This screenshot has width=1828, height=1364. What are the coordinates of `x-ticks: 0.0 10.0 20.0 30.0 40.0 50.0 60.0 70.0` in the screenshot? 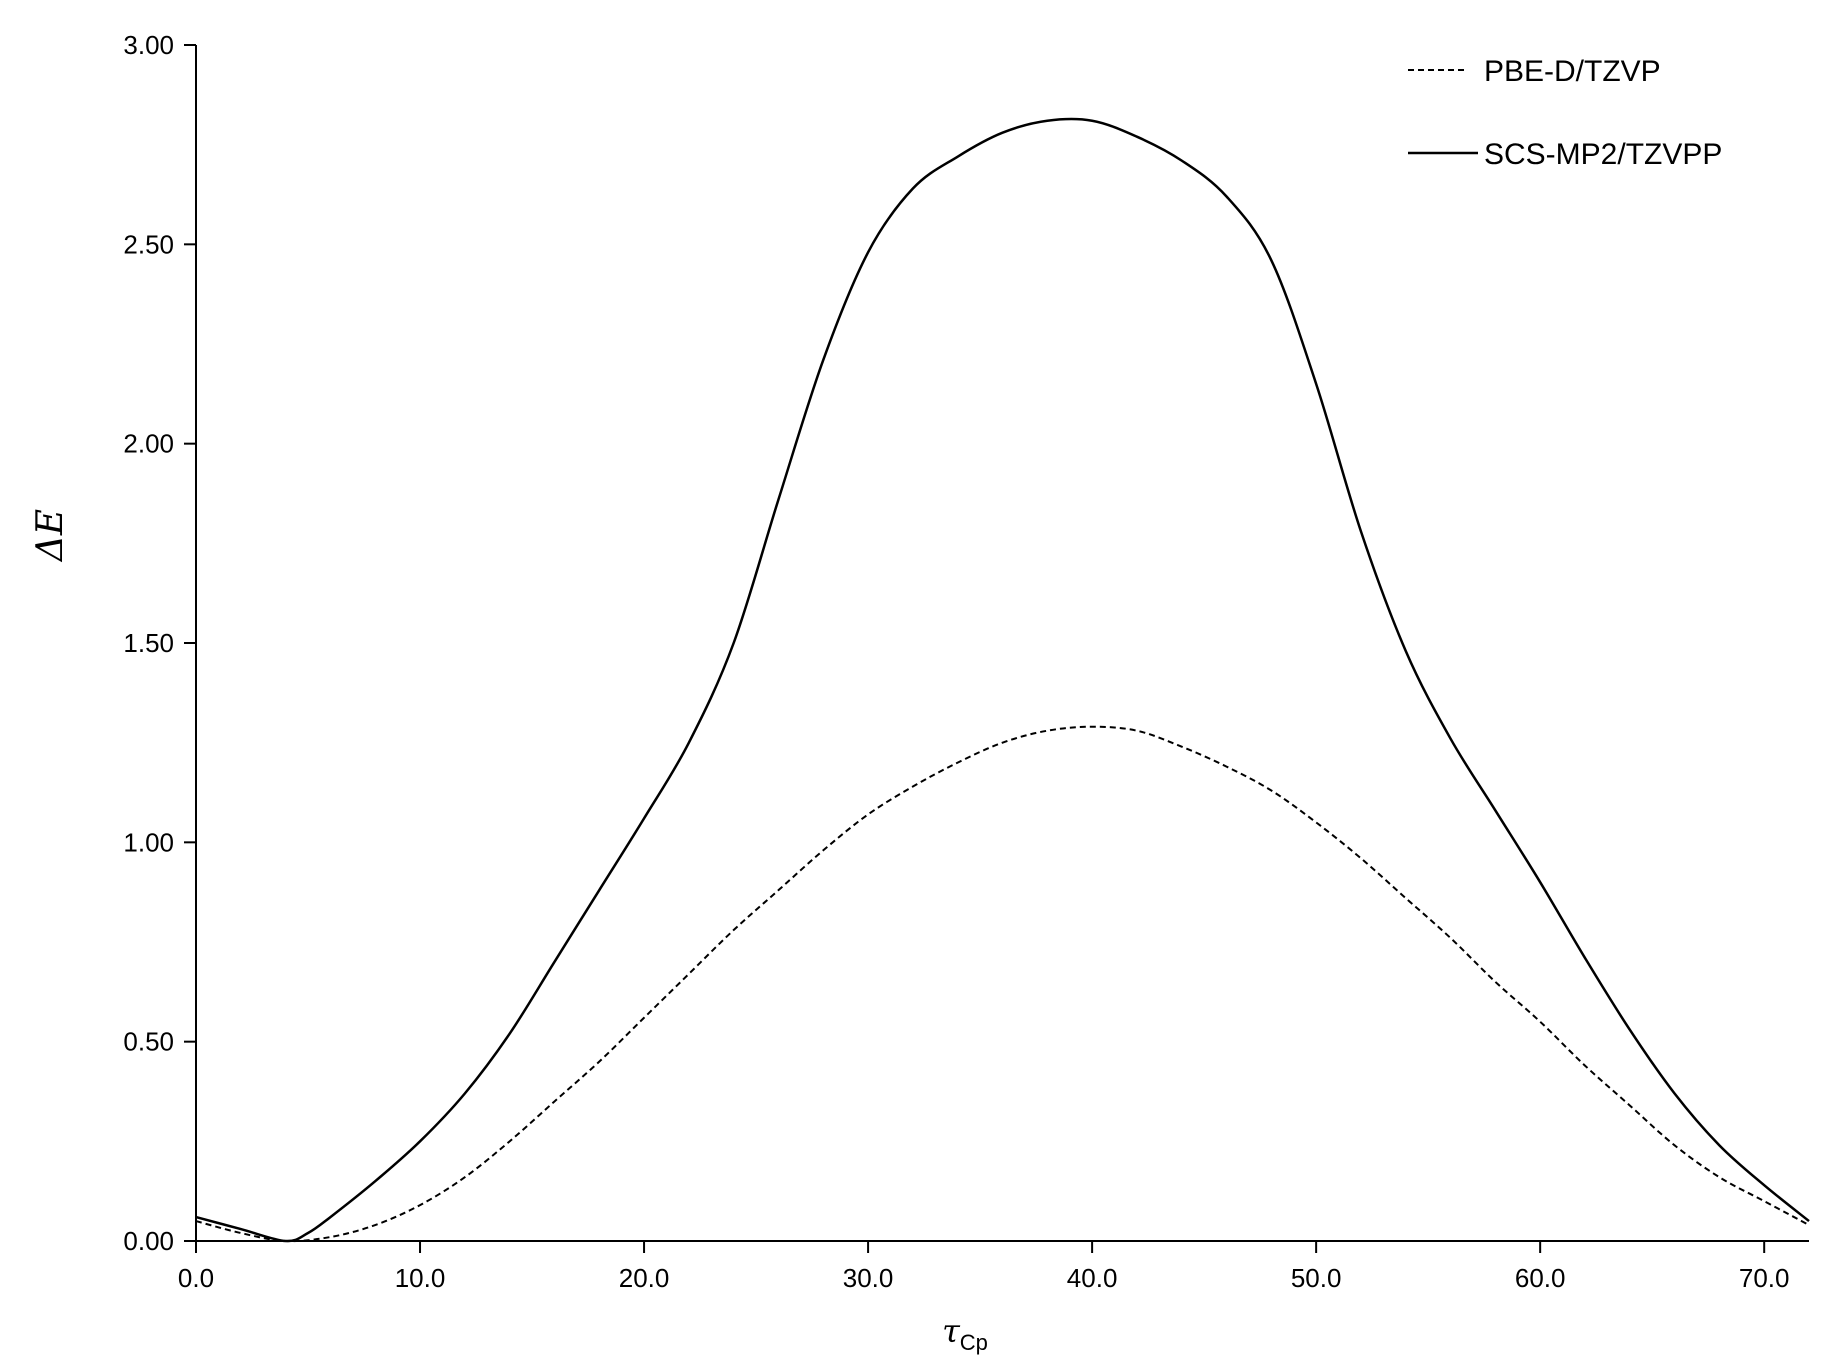 It's located at (984, 1267).